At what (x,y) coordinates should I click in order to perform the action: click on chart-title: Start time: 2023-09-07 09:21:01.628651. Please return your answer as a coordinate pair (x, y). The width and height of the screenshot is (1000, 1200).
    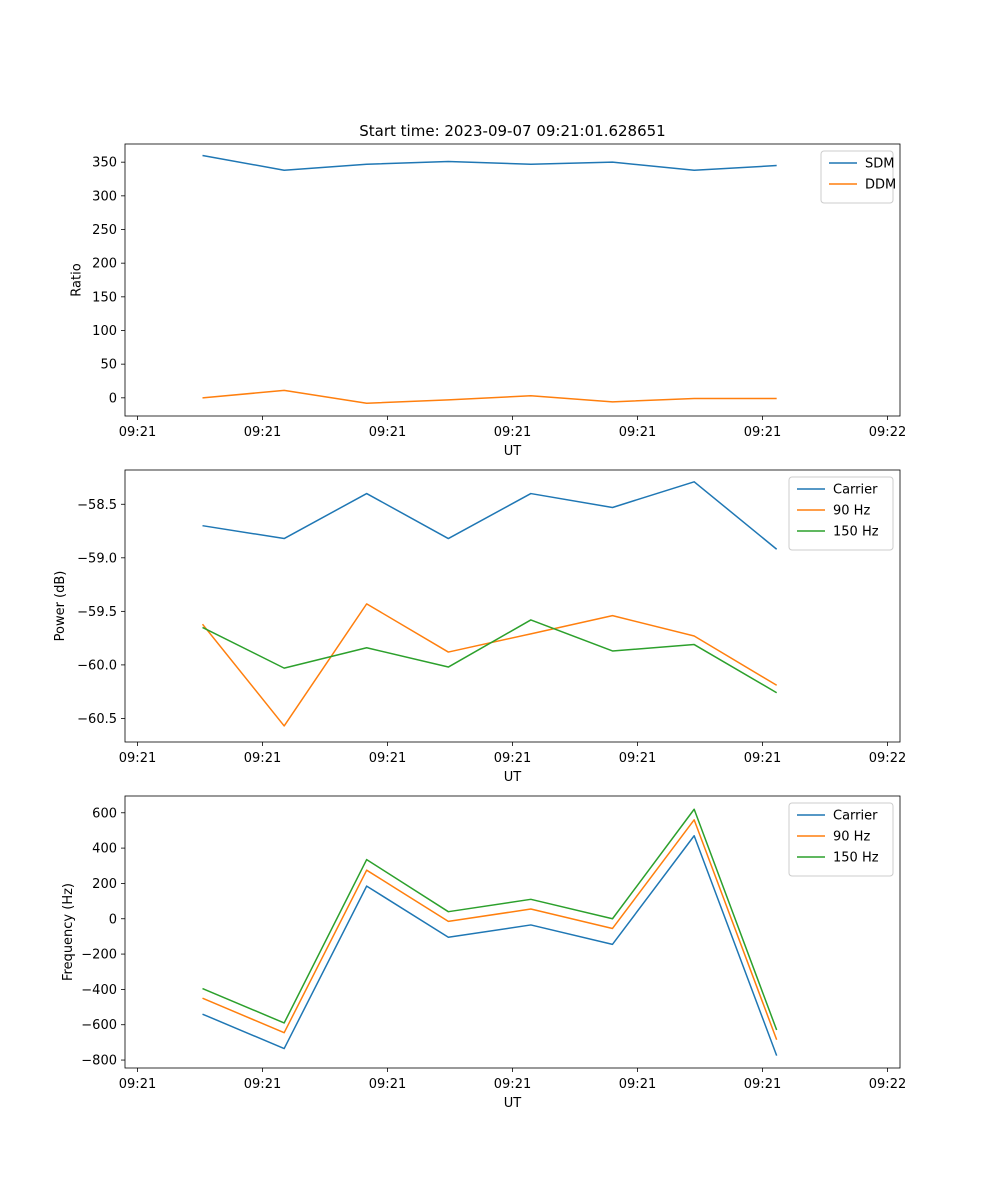
    Looking at the image, I should click on (512, 131).